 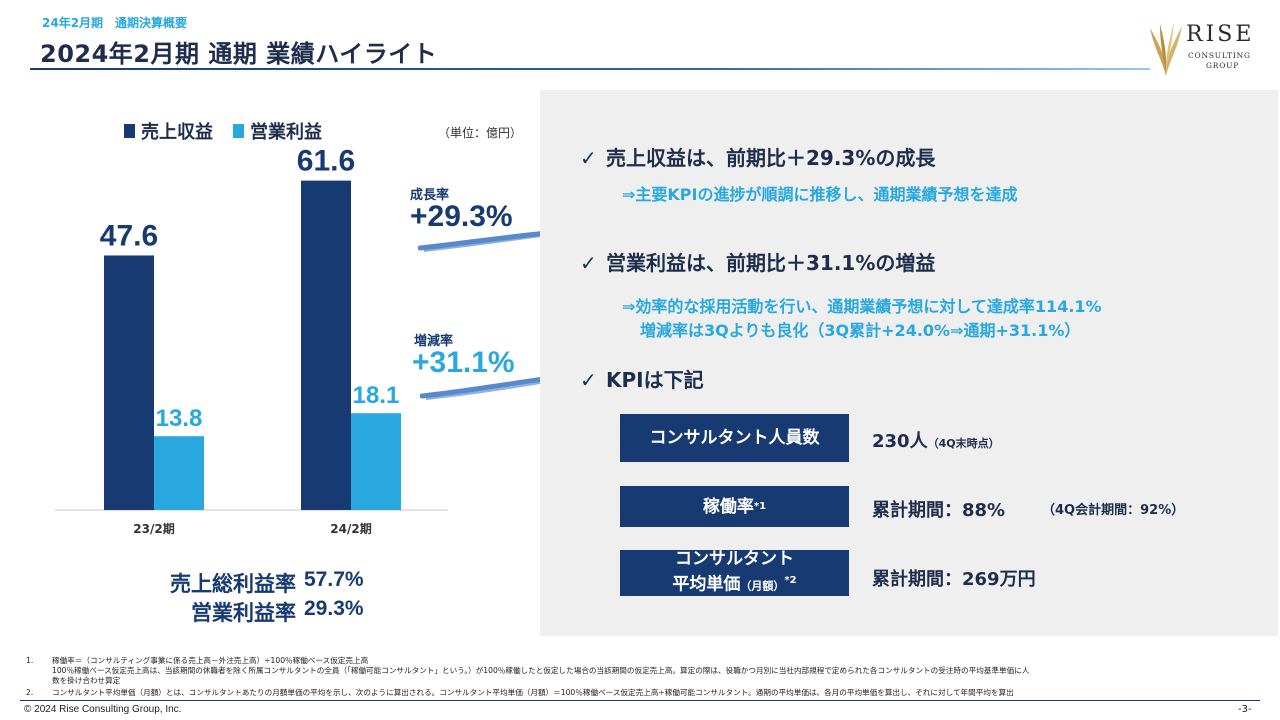 I want to click on kpi-utilization-note: （4Q会計期間：92%）, so click(x=1113, y=510).